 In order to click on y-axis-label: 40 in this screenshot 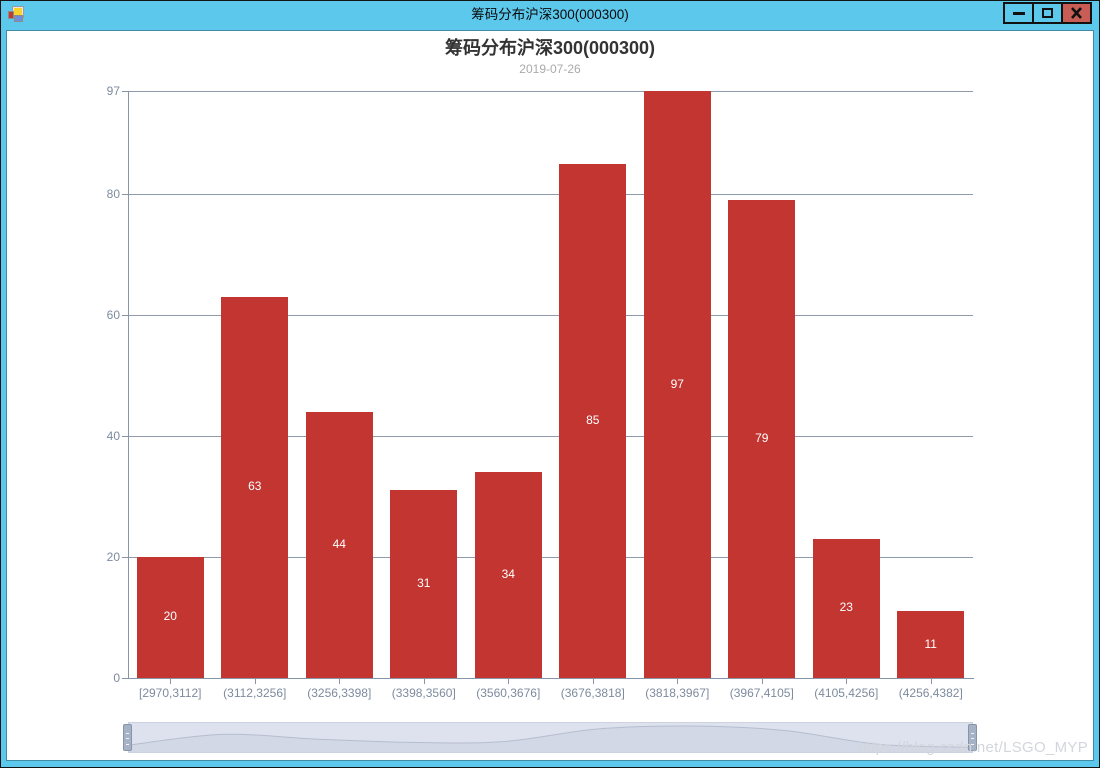, I will do `click(113, 435)`.